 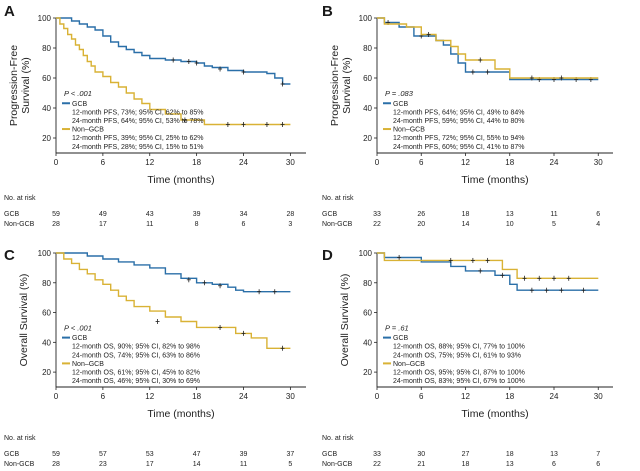 I want to click on panel-label: B, so click(x=327, y=11).